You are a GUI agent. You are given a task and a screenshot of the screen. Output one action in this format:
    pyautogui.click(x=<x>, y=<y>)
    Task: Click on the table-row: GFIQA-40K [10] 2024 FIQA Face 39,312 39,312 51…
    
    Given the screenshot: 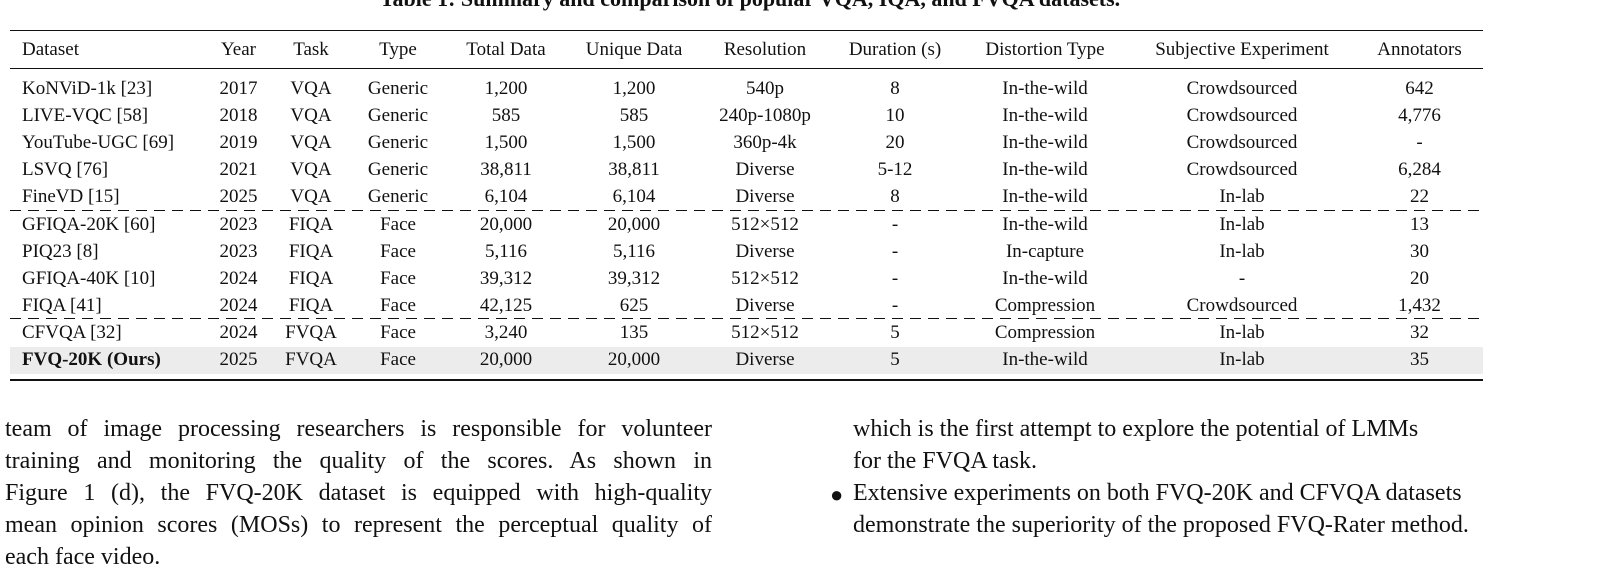 What is the action you would take?
    pyautogui.click(x=746, y=278)
    